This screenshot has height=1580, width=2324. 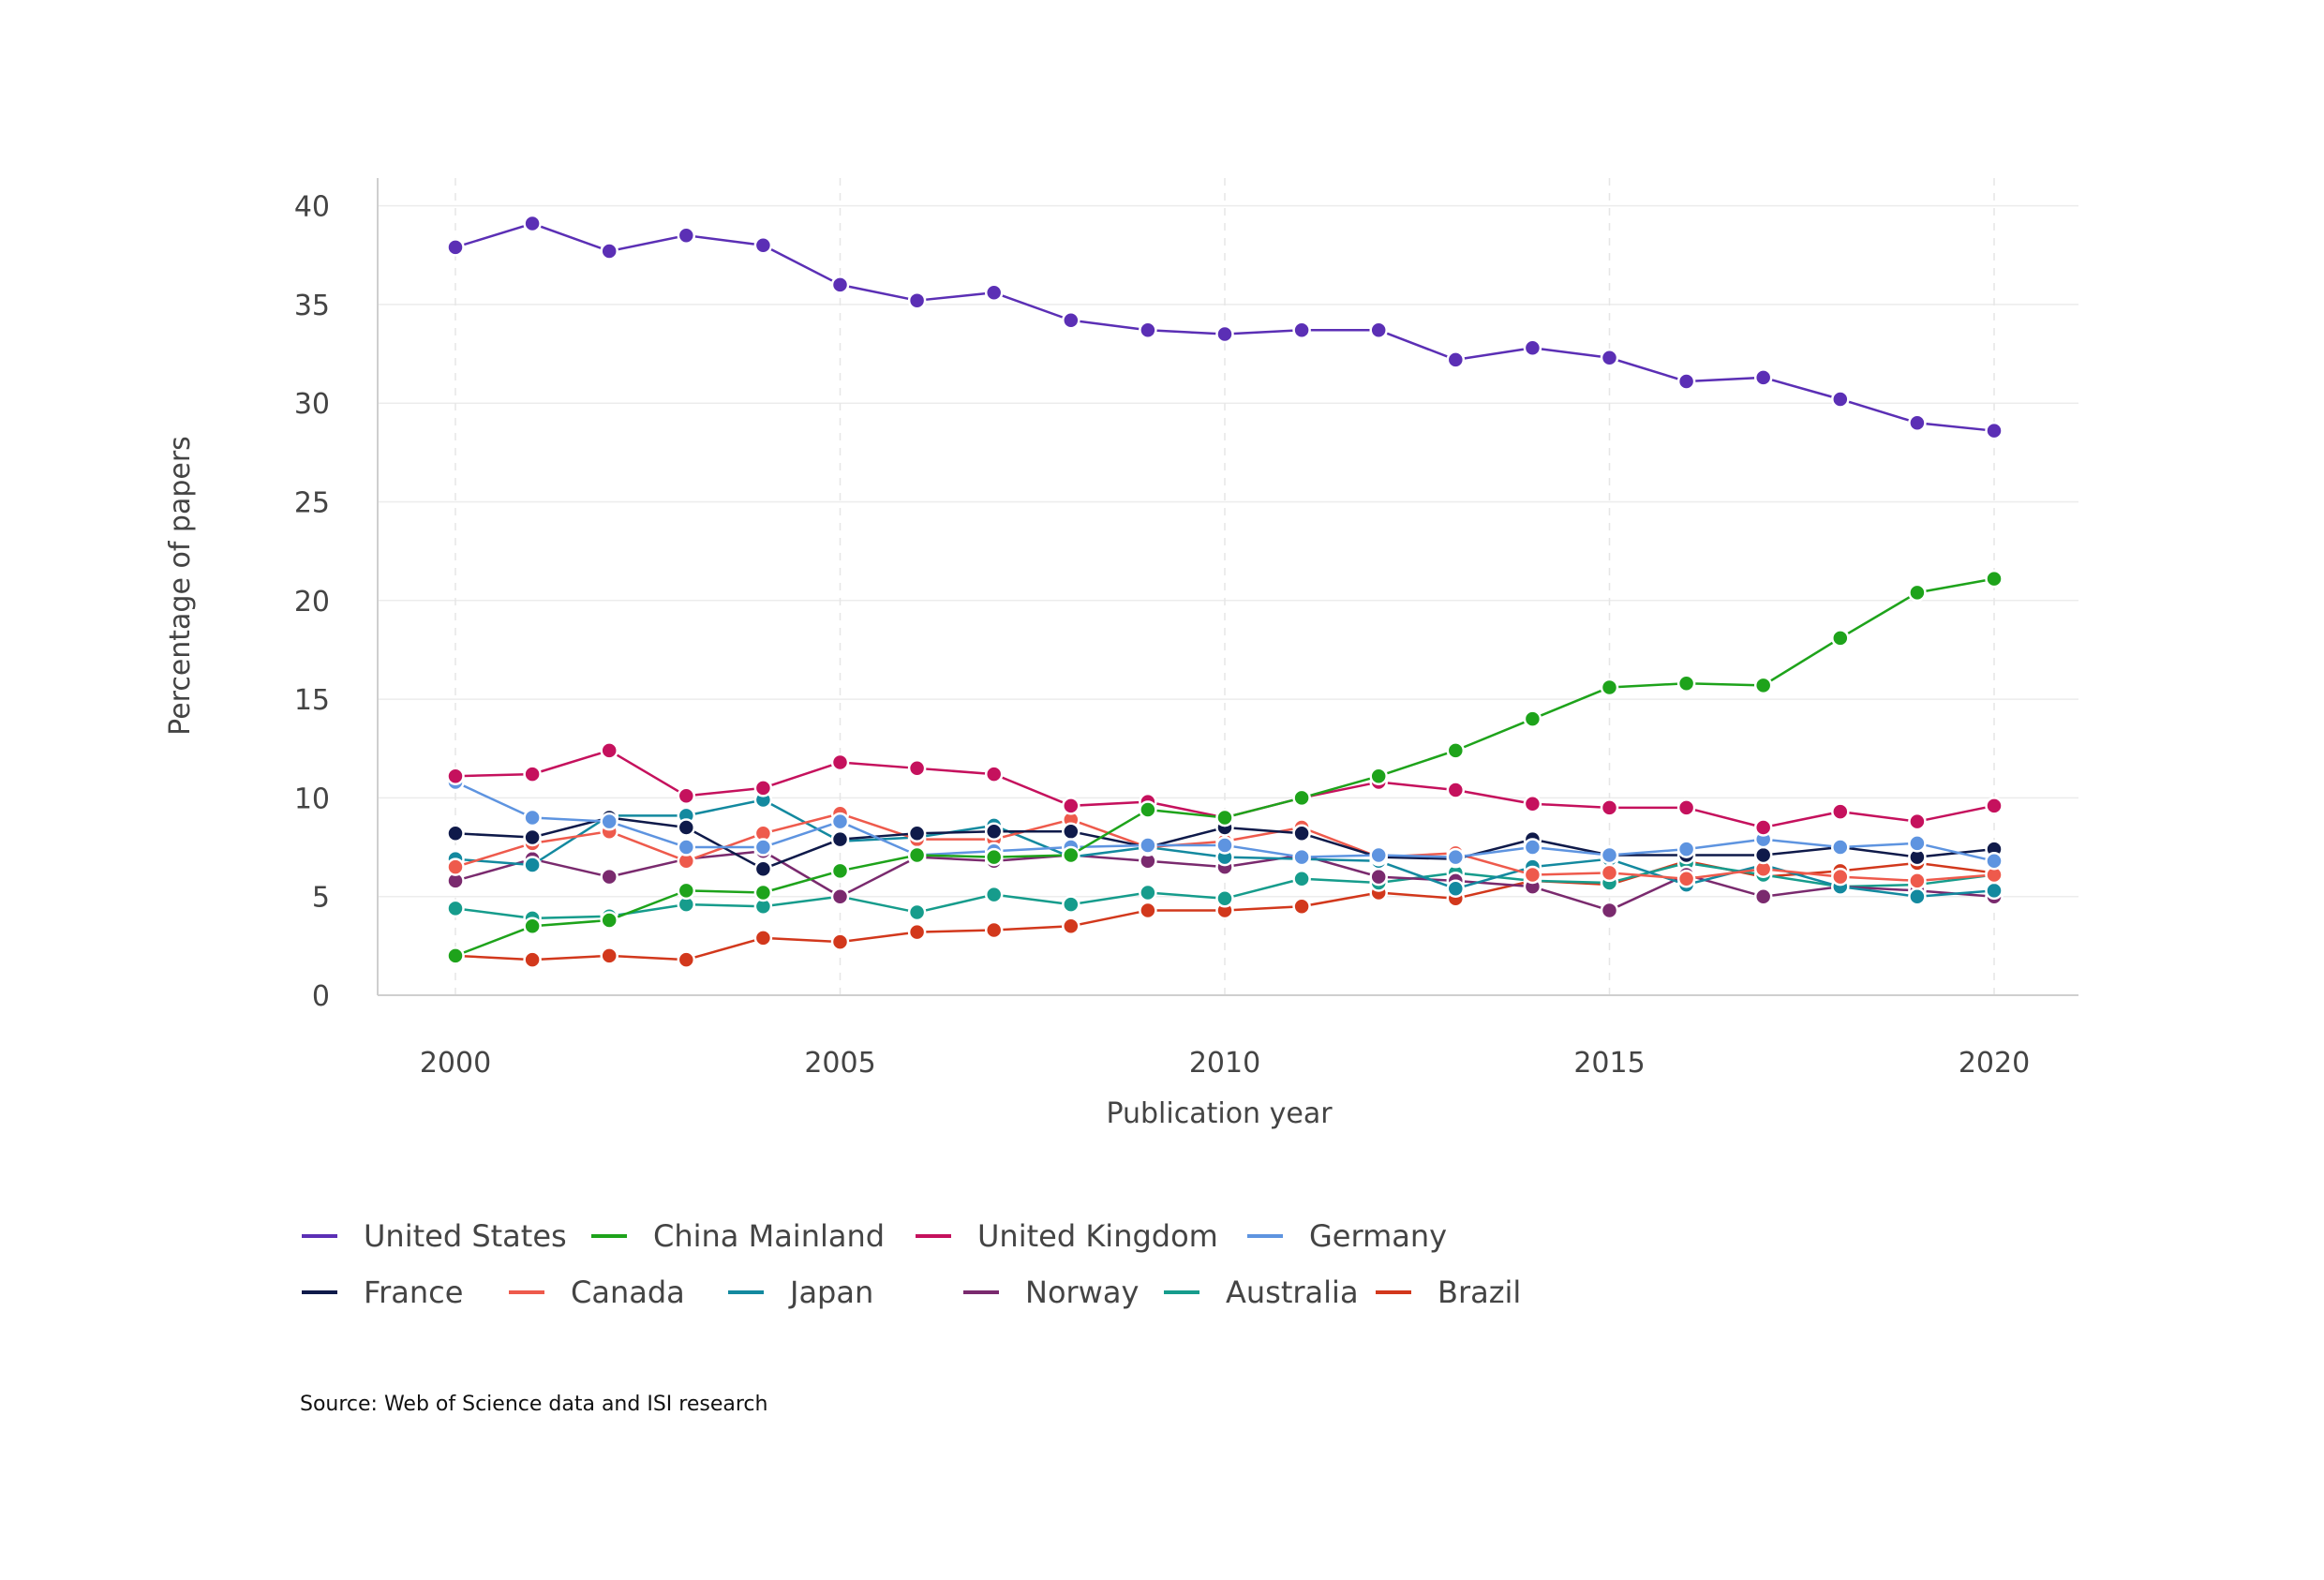 What do you see at coordinates (312, 503) in the screenshot?
I see `y-tick-label: 25` at bounding box center [312, 503].